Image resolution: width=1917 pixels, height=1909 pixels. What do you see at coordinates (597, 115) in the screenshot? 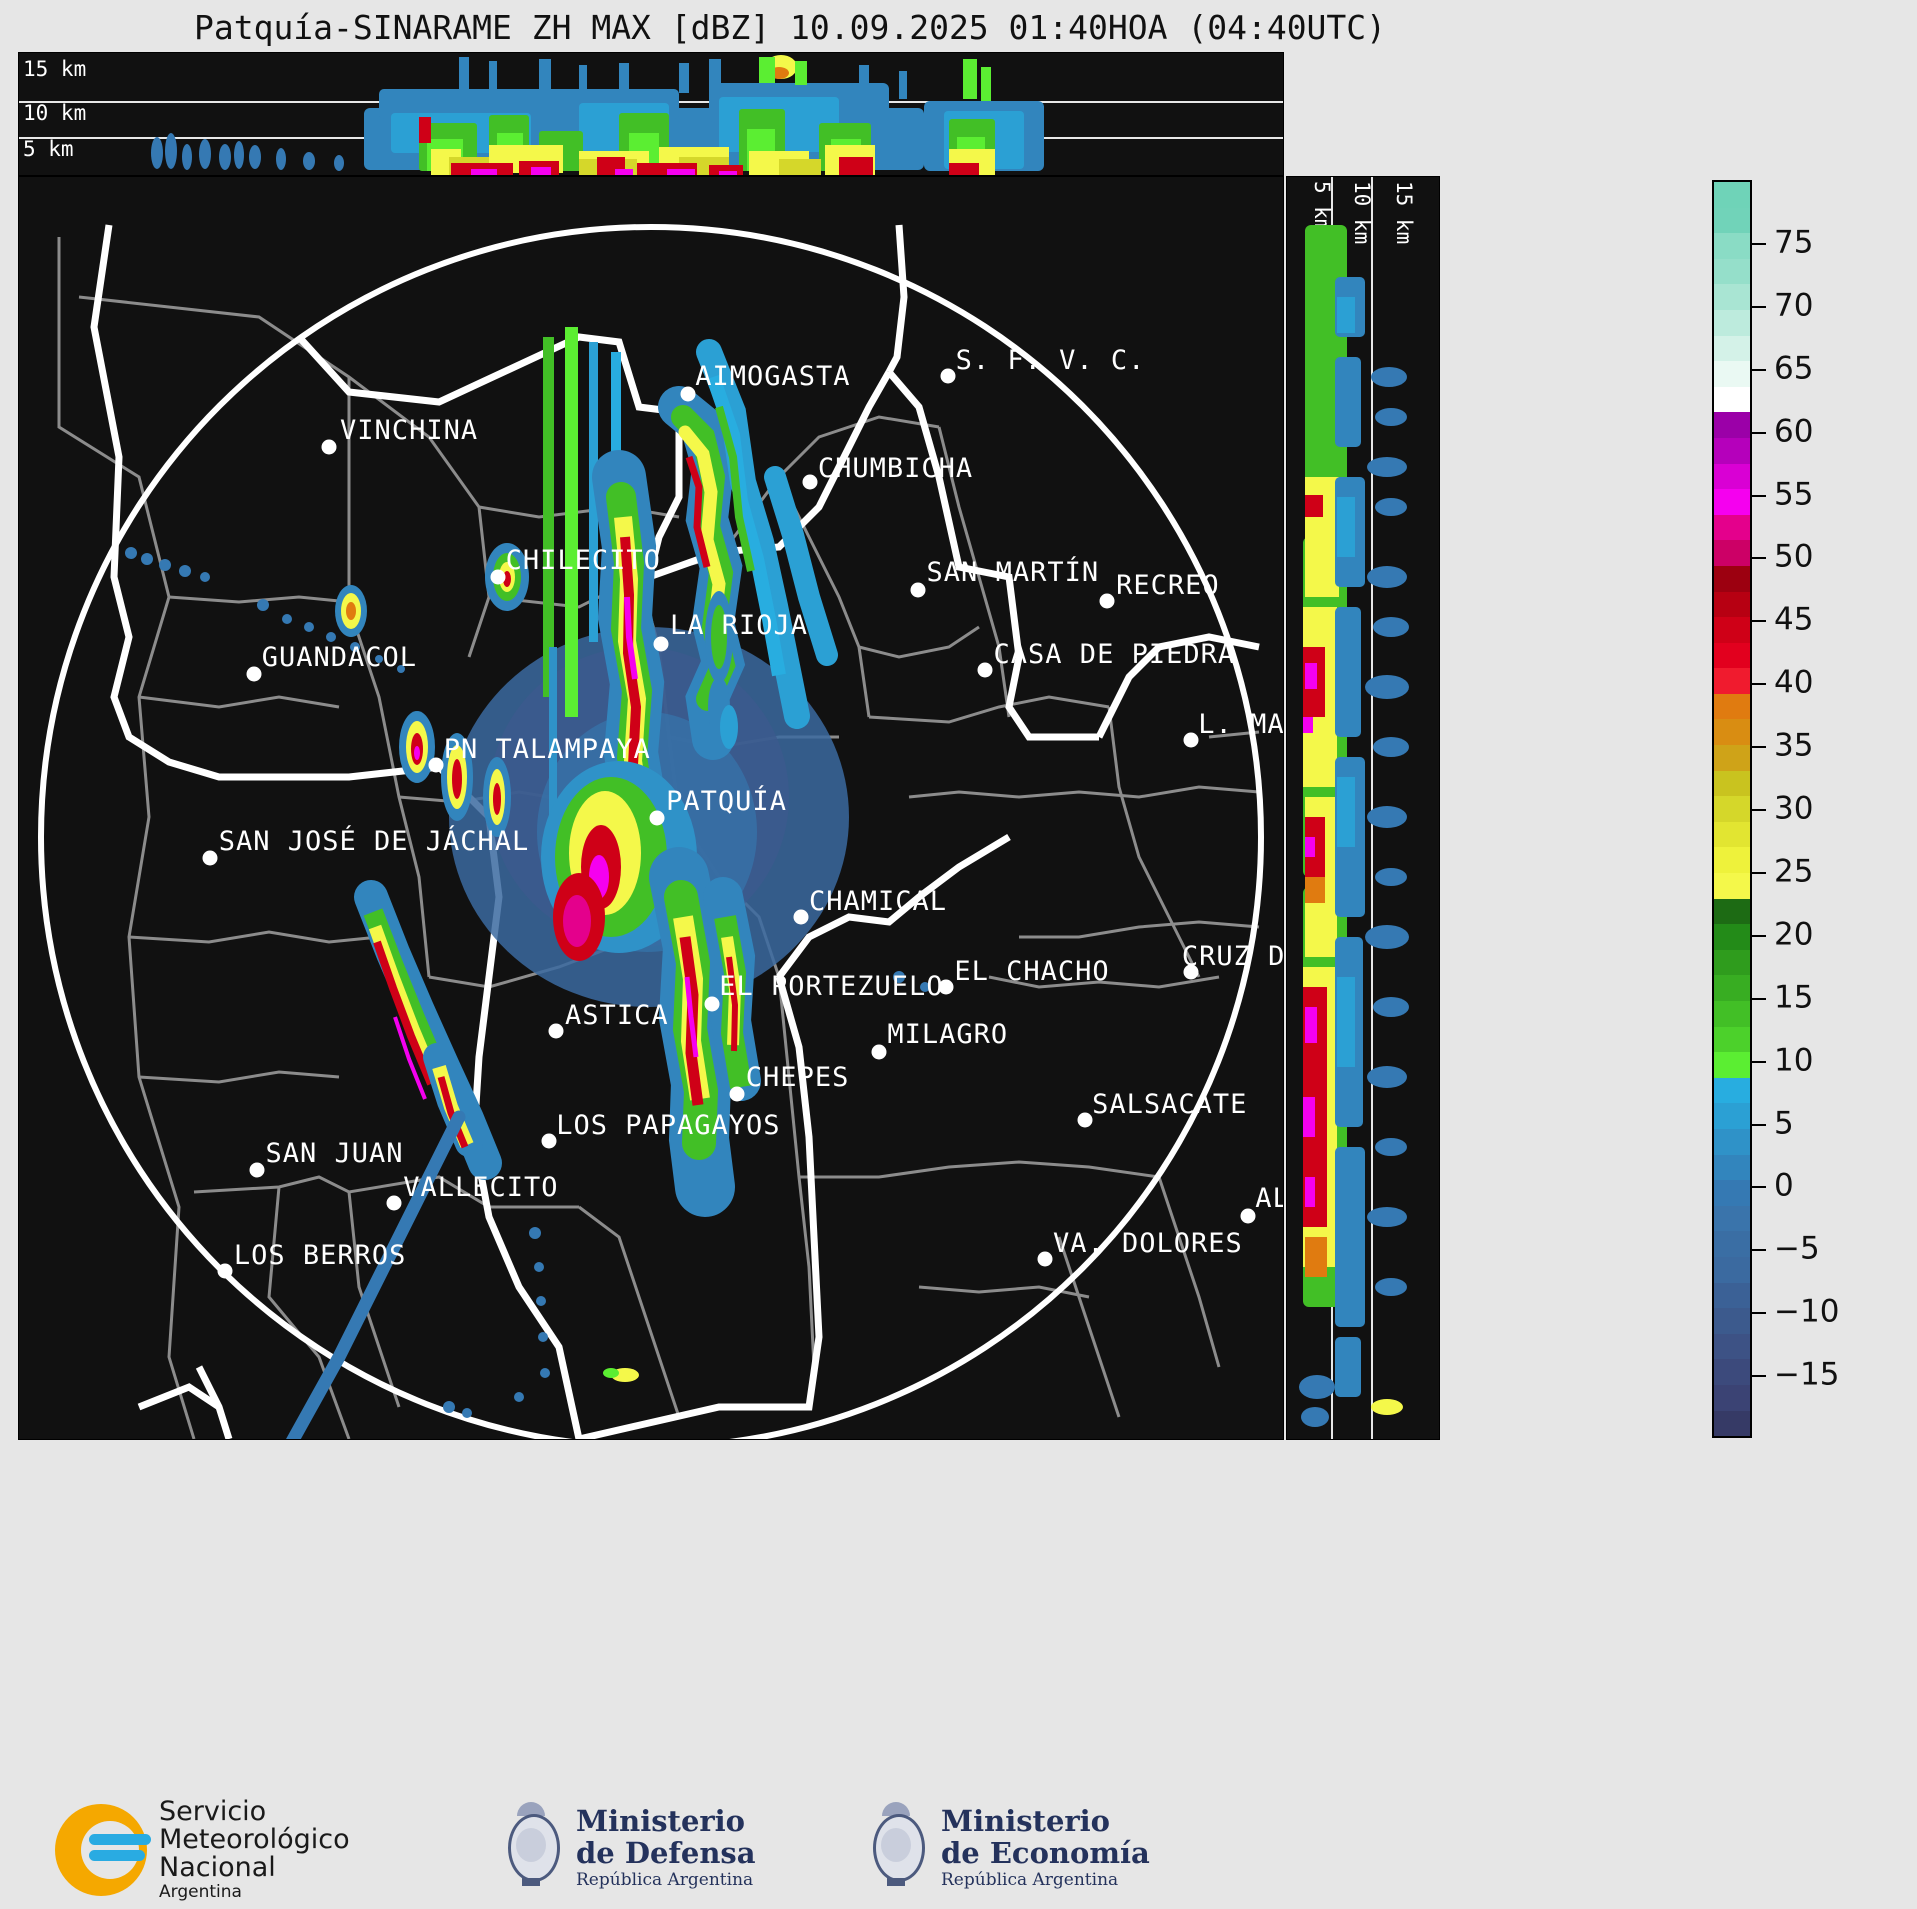
I see `top-cross-section-echoes` at bounding box center [597, 115].